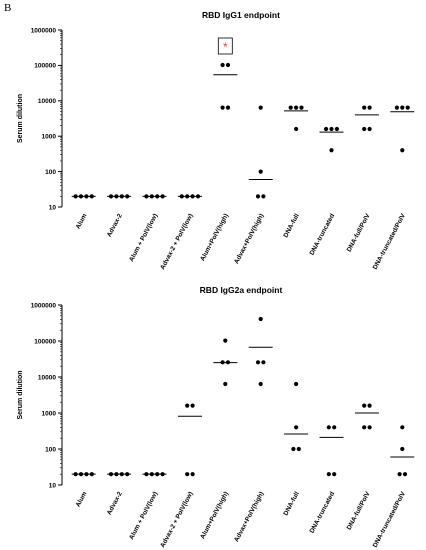  What do you see at coordinates (241, 290) in the screenshot?
I see `chart-title: RBD IgG2a endpoint` at bounding box center [241, 290].